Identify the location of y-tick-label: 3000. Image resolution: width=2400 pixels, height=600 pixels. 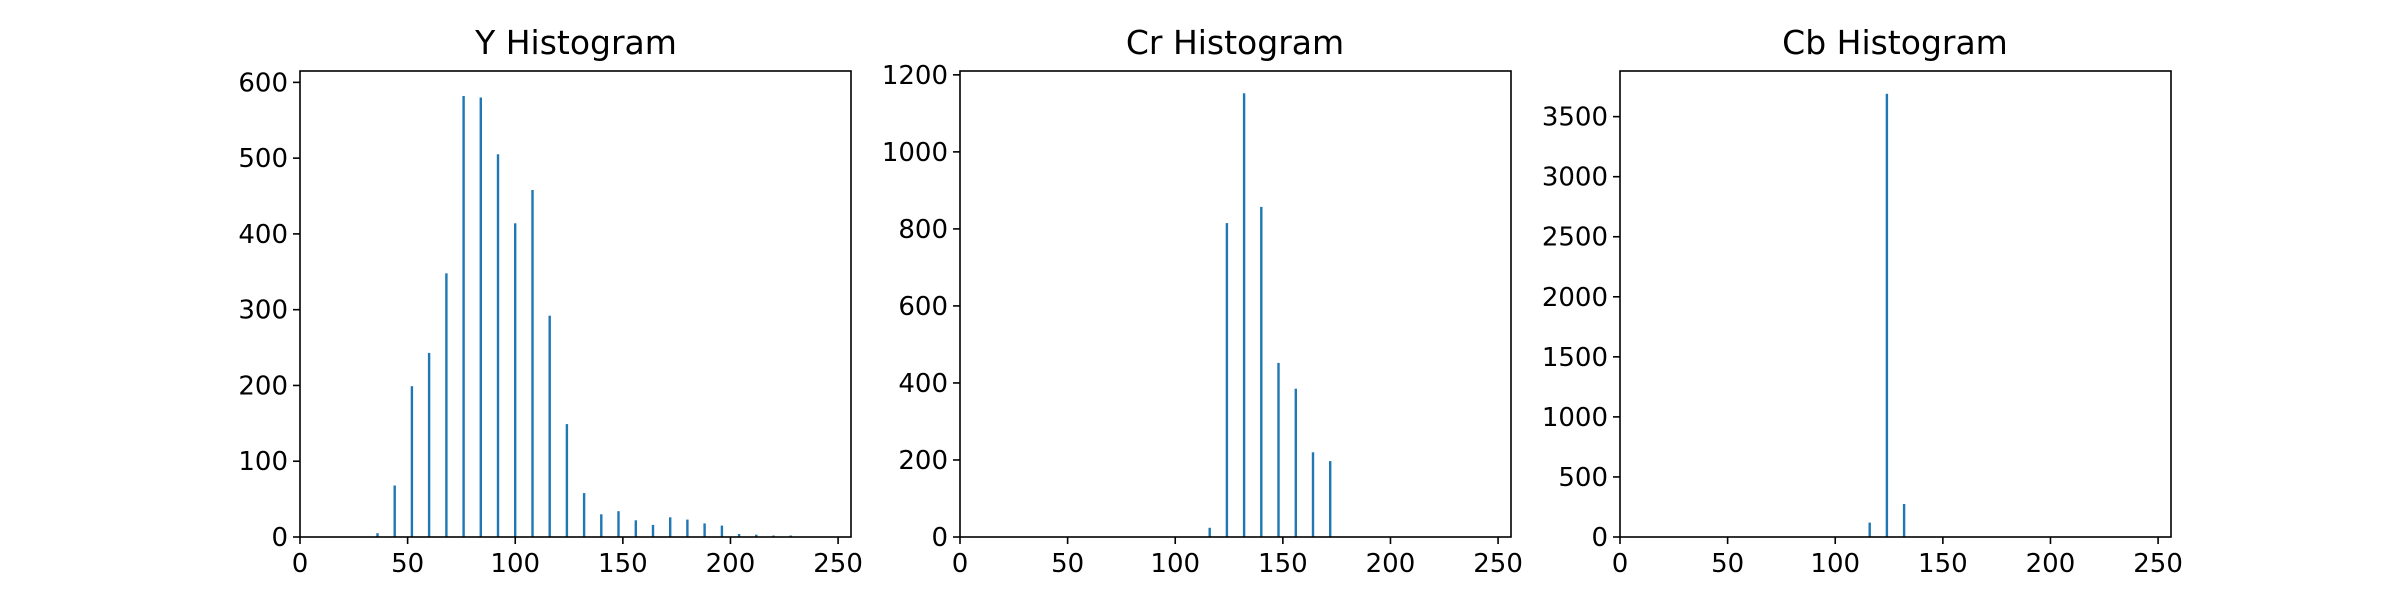
(1575, 178).